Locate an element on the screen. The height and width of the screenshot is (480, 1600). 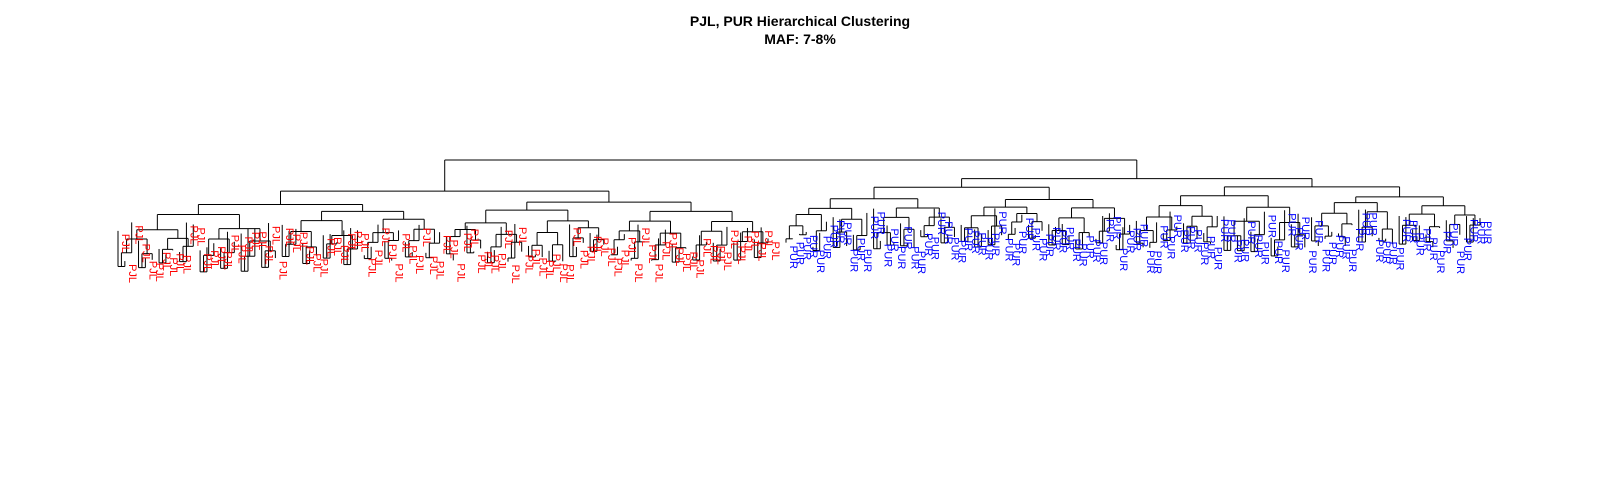
chart-title: PJL, PUR Hierarchical Clustering is located at coordinates (800, 21).